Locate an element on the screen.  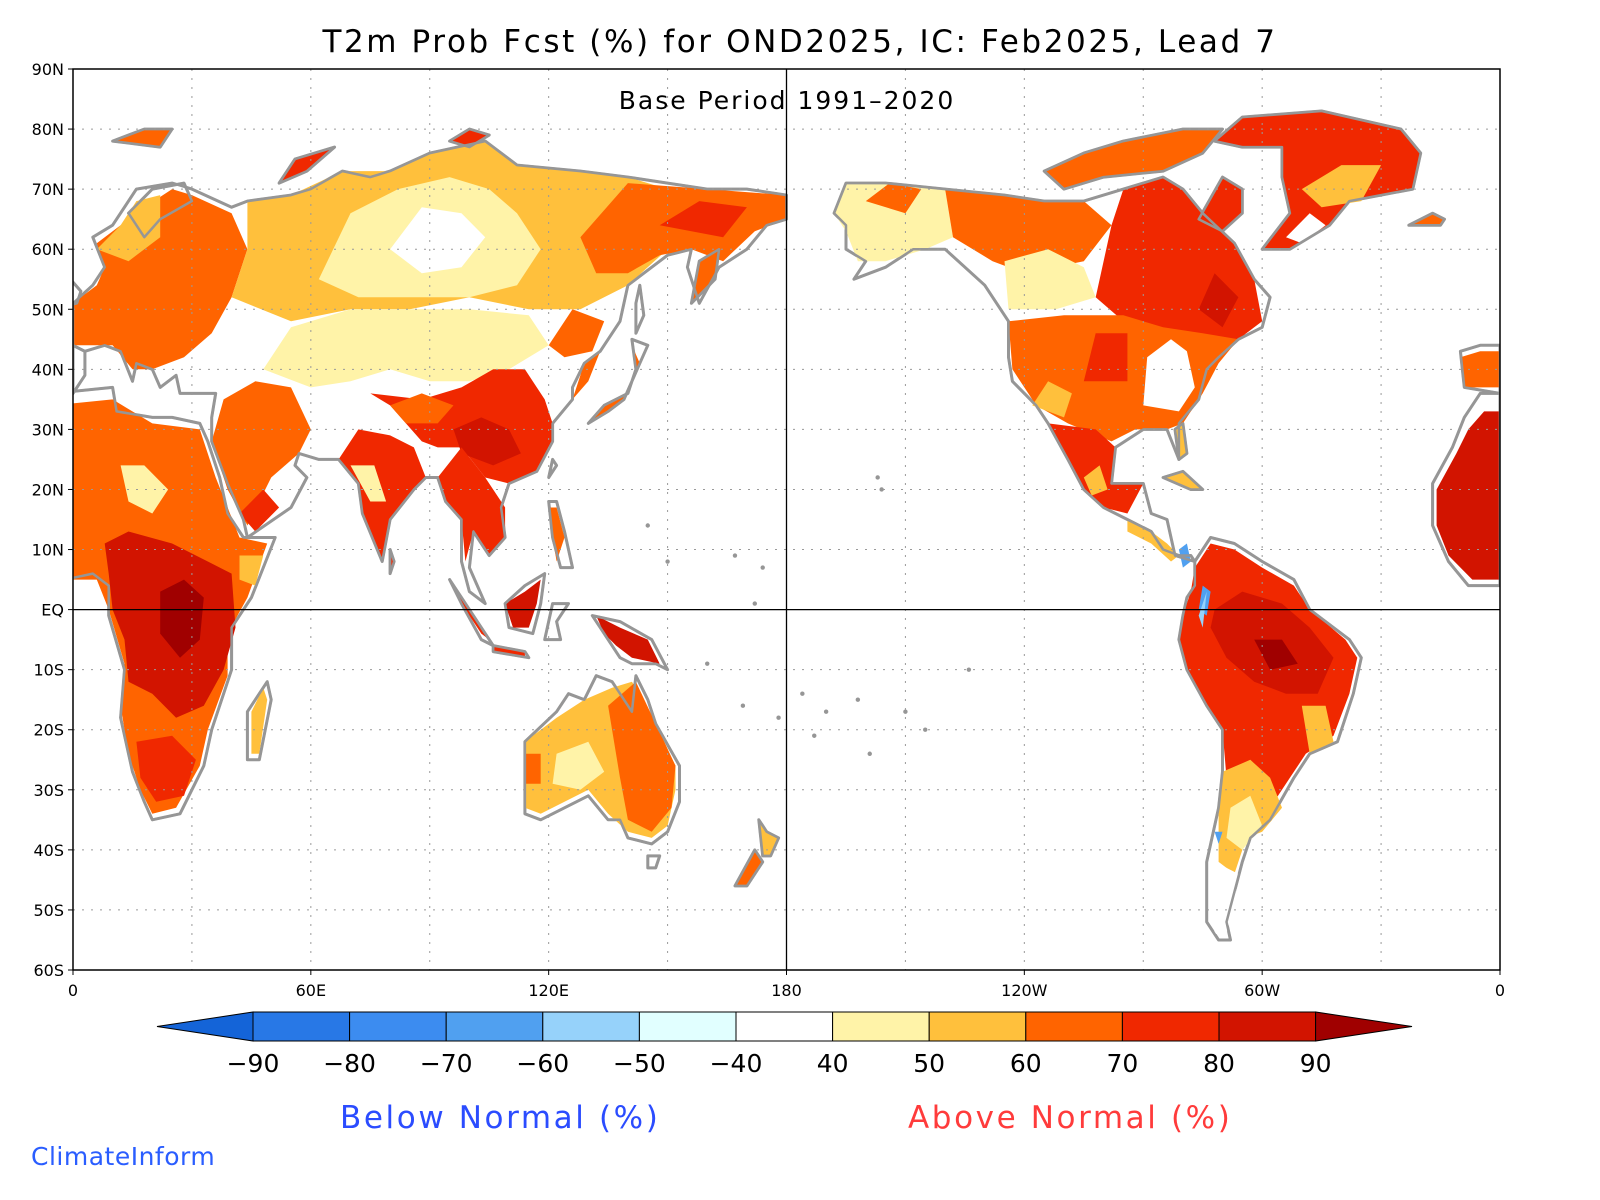
legend-tick-label: 80 is located at coordinates (1219, 1063).